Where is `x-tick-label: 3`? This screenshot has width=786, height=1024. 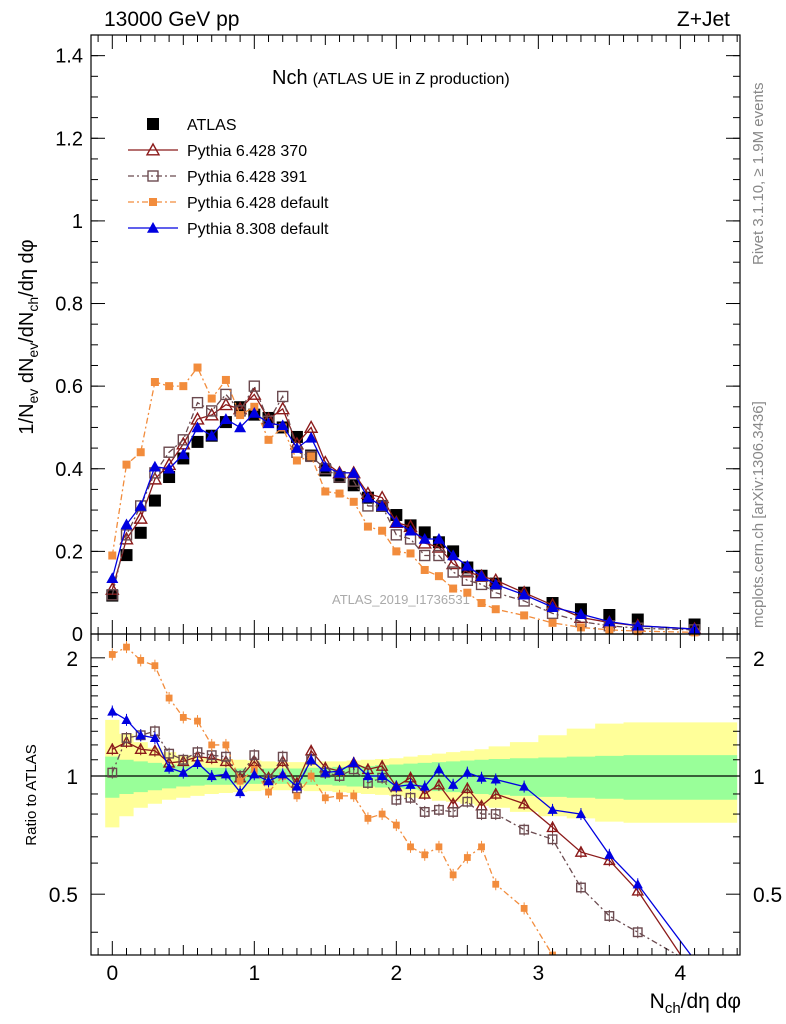 x-tick-label: 3 is located at coordinates (538, 973).